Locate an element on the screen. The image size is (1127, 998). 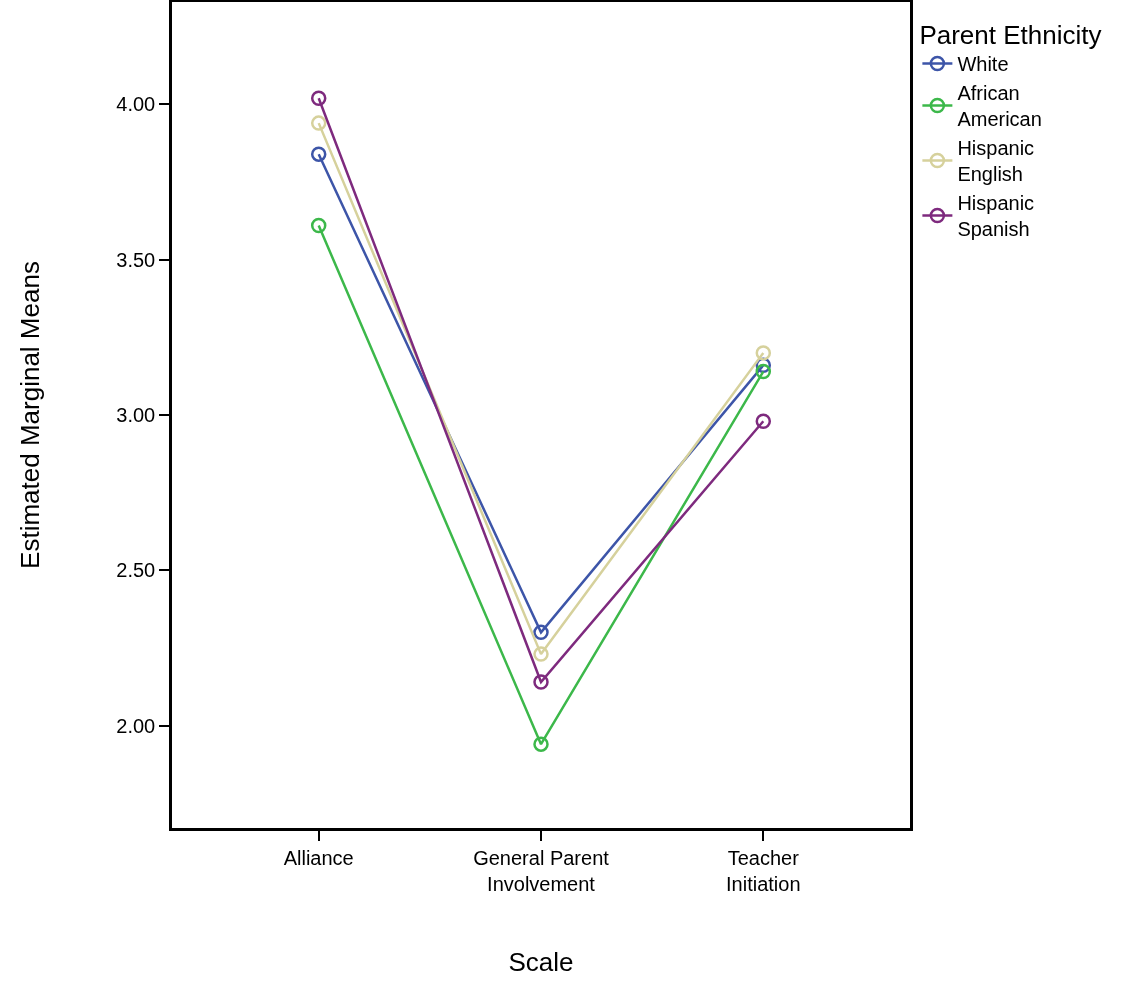
y-tick-label: 4.00 is located at coordinates (136, 104).